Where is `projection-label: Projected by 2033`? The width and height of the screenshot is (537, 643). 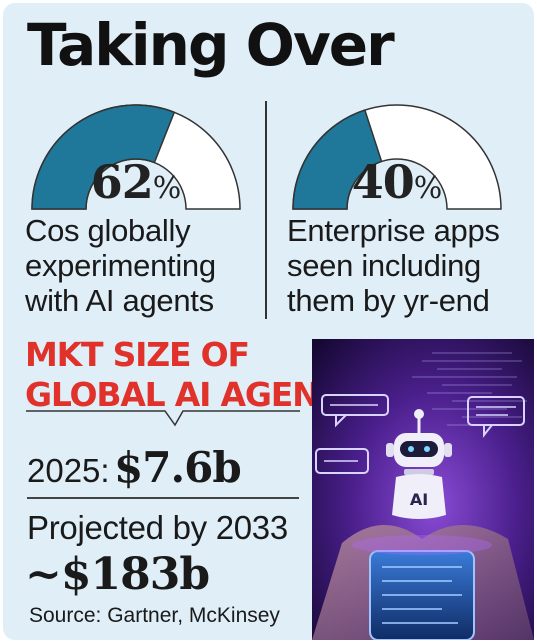 projection-label: Projected by 2033 is located at coordinates (157, 527).